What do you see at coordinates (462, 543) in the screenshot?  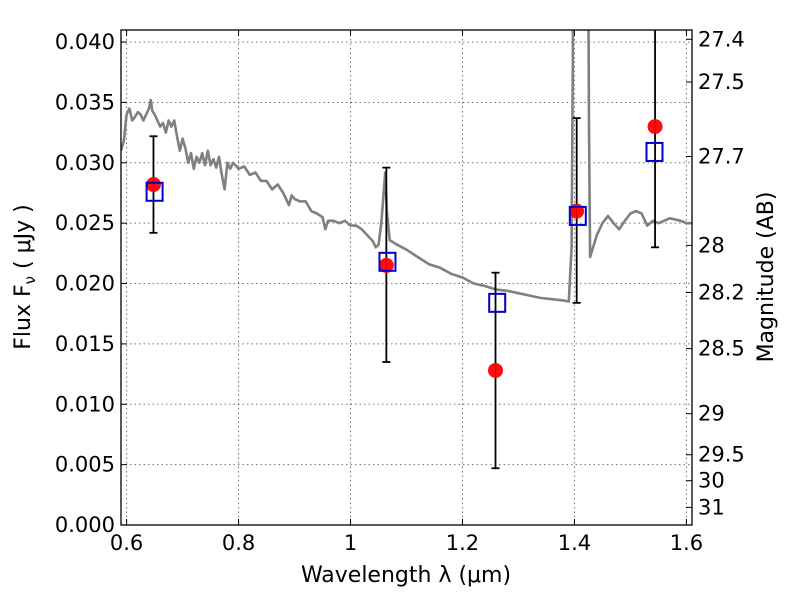 I see `x-tick-label: 1.2` at bounding box center [462, 543].